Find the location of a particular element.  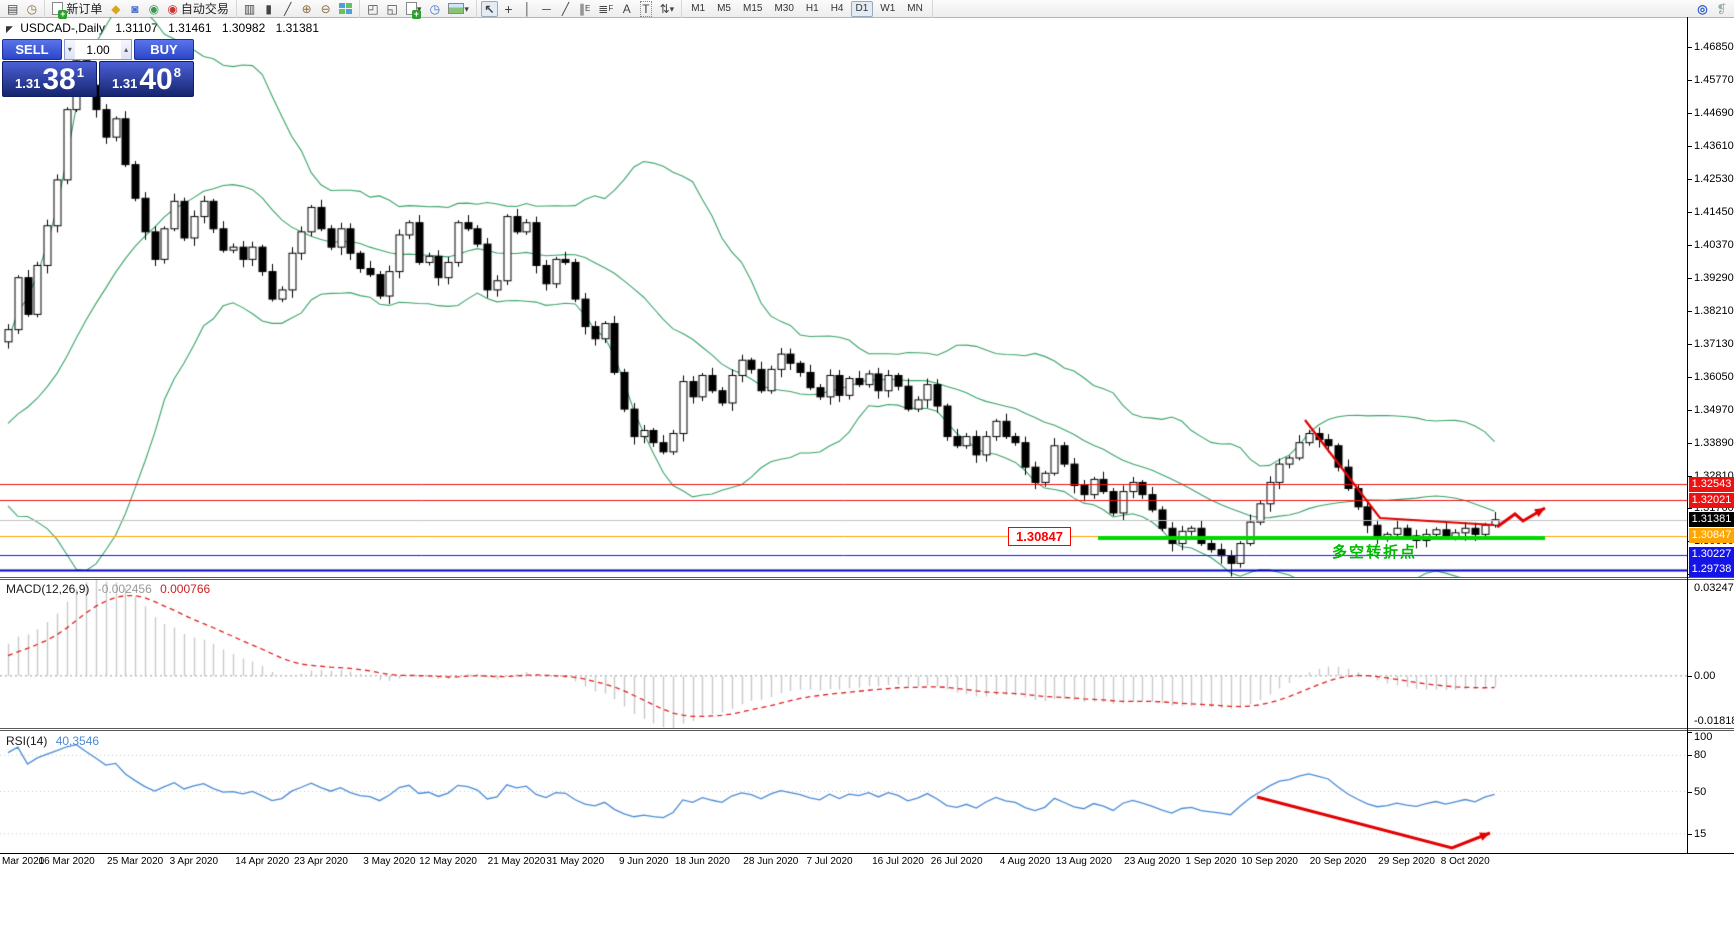

ask-pip-digit: 8 is located at coordinates (177, 72).